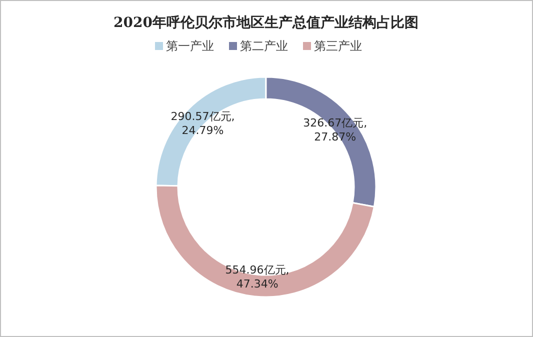 The height and width of the screenshot is (337, 533). Describe the element at coordinates (257, 277) in the screenshot. I see `data-label: 554.96亿元, 47.34%` at that location.